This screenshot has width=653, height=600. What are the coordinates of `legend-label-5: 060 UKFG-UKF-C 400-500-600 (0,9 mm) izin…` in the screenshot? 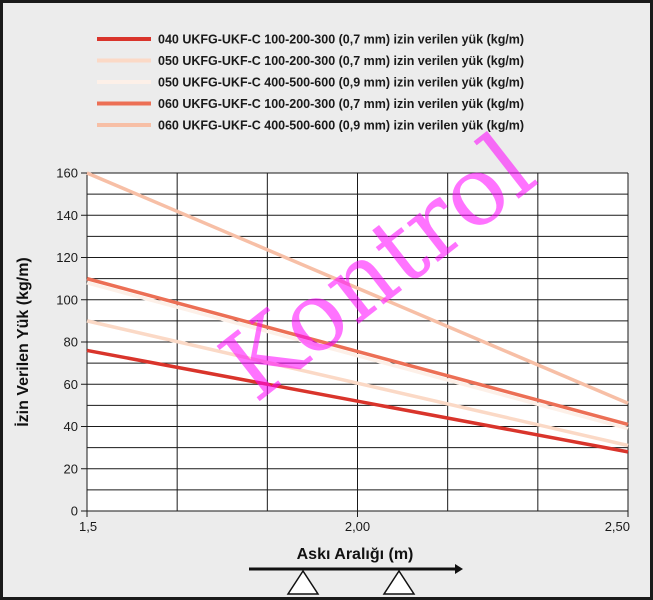 It's located at (341, 126).